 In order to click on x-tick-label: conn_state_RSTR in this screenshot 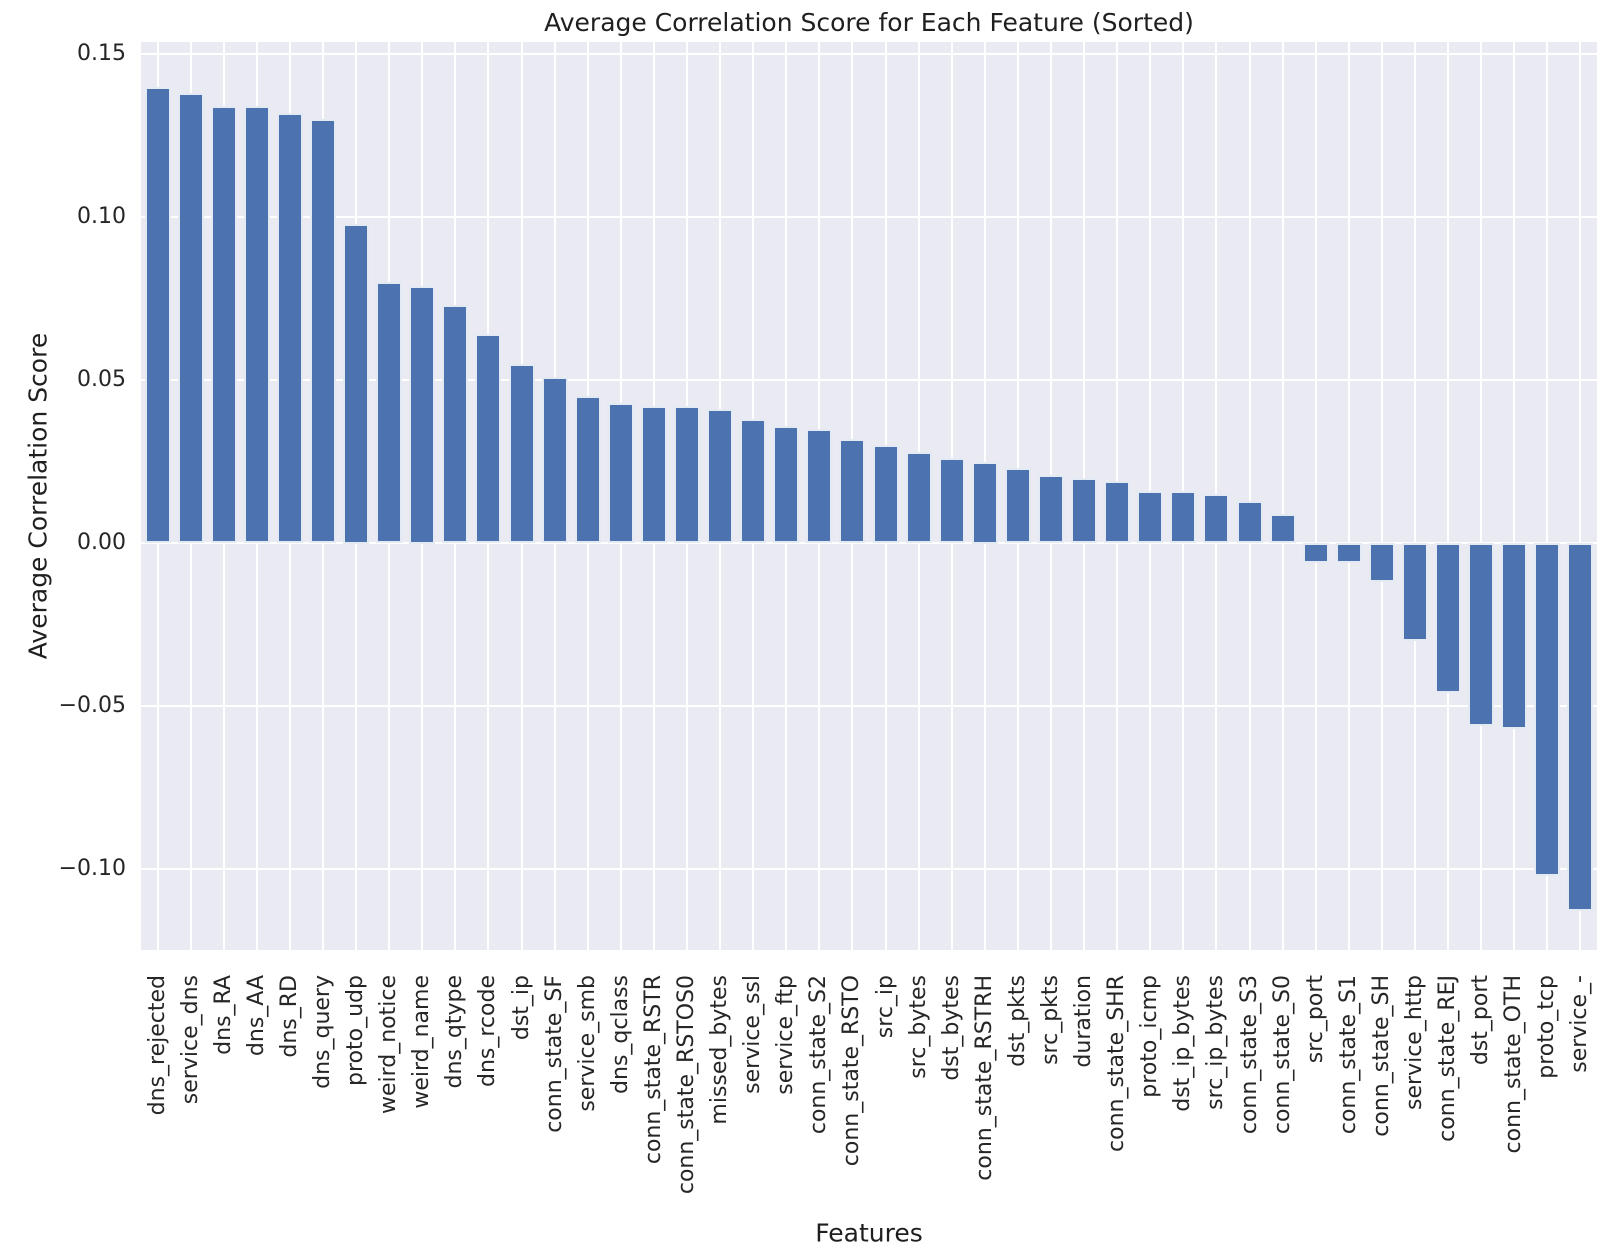, I will do `click(653, 1070)`.